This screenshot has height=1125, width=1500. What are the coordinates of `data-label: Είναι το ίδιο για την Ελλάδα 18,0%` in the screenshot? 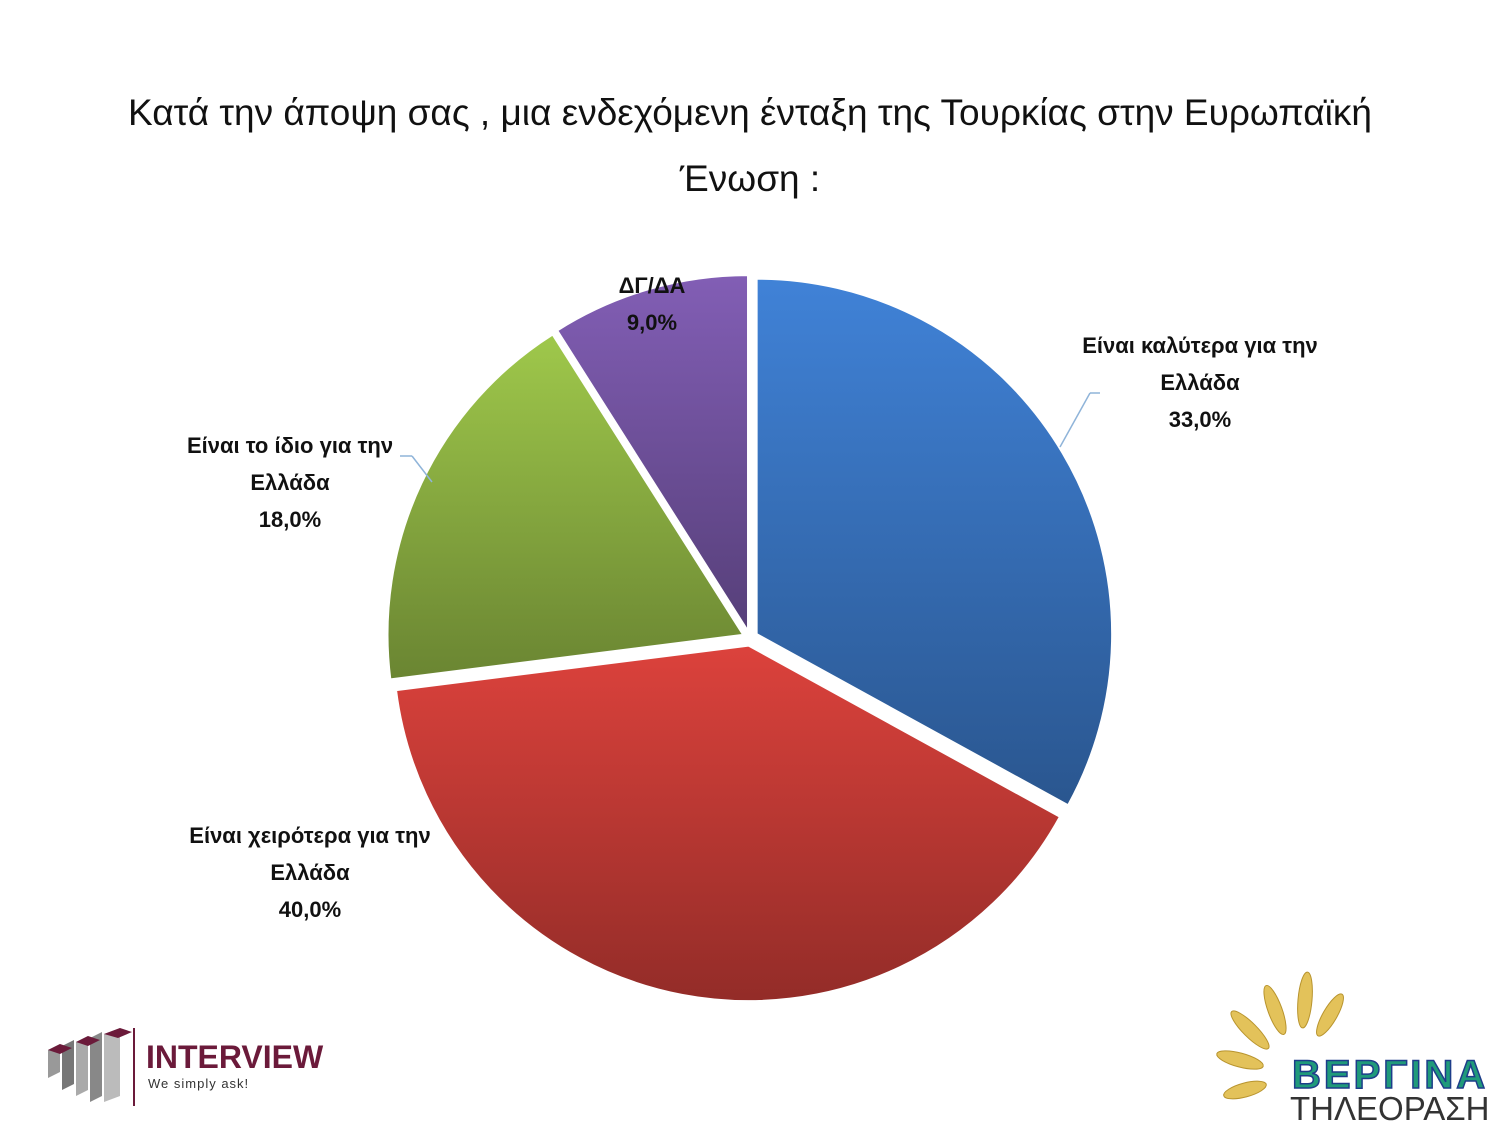 It's located at (290, 482).